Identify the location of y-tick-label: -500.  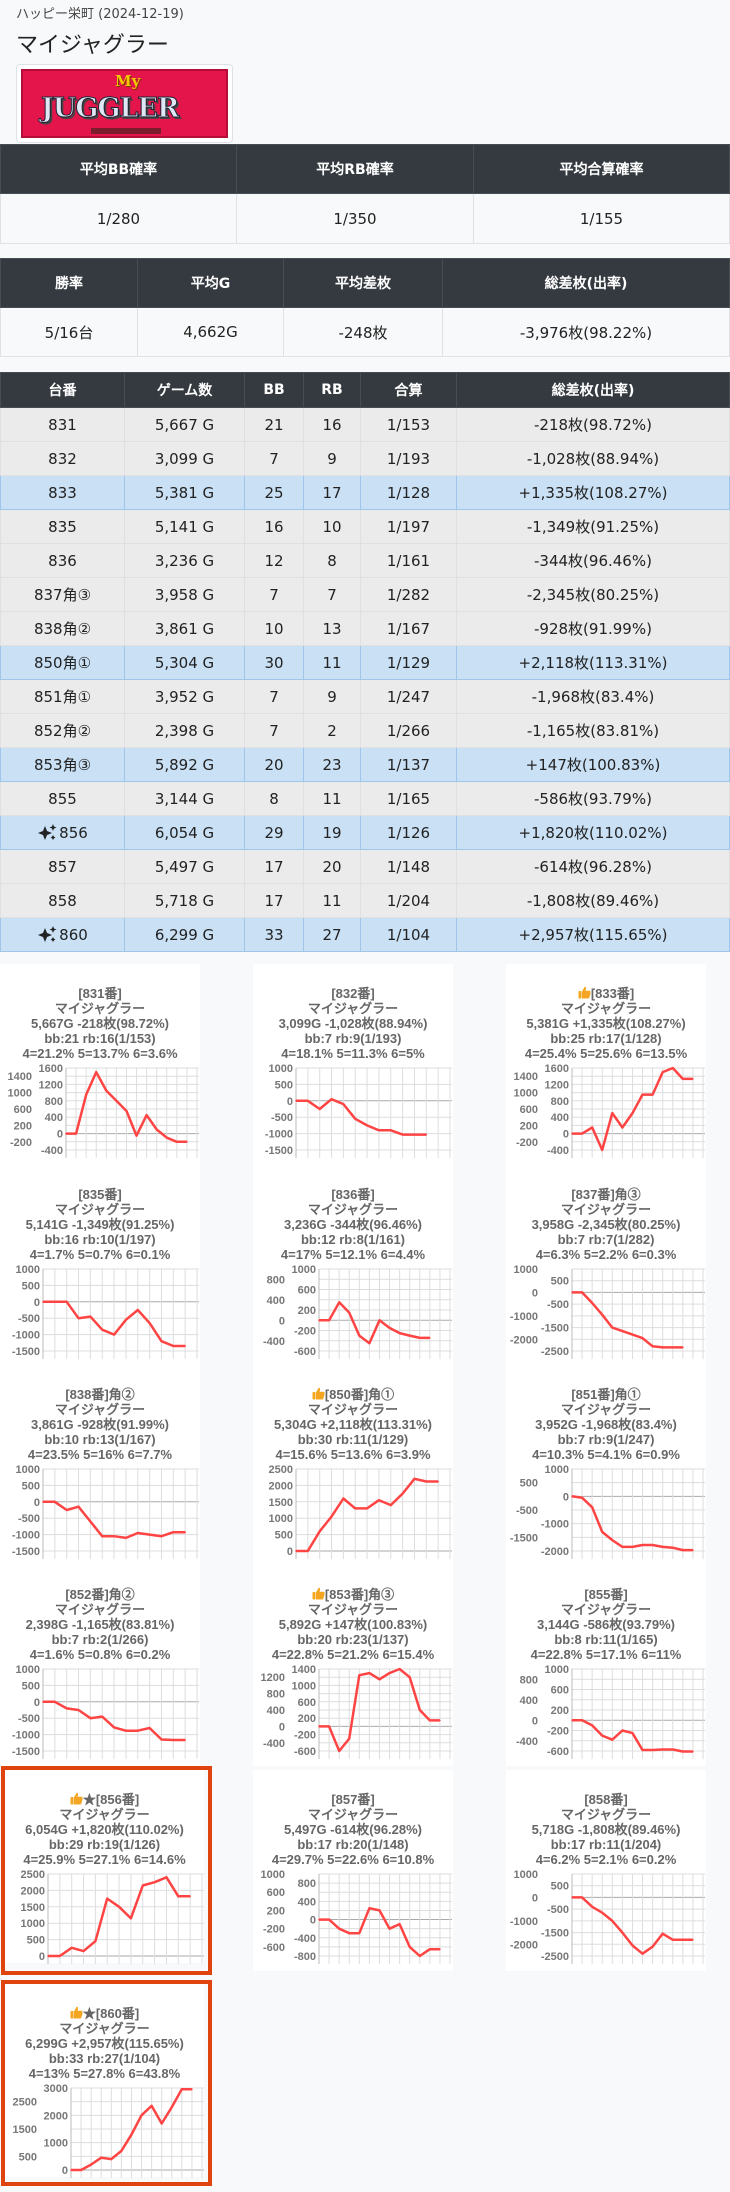
(29, 1719).